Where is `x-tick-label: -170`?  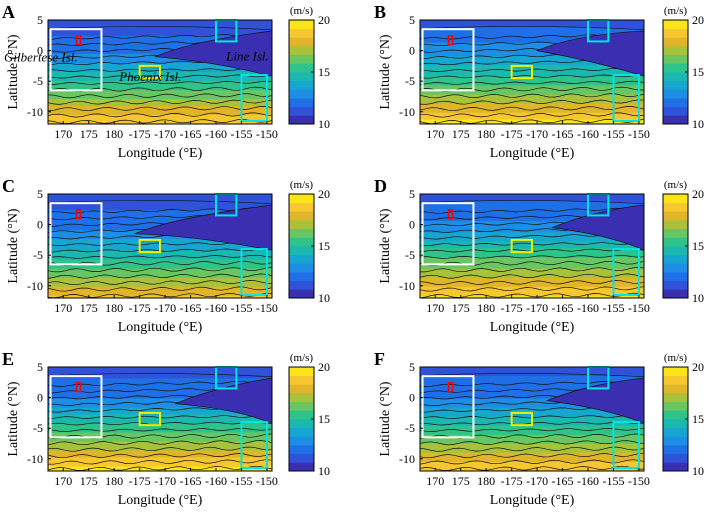
x-tick-label: -170 is located at coordinates (537, 481).